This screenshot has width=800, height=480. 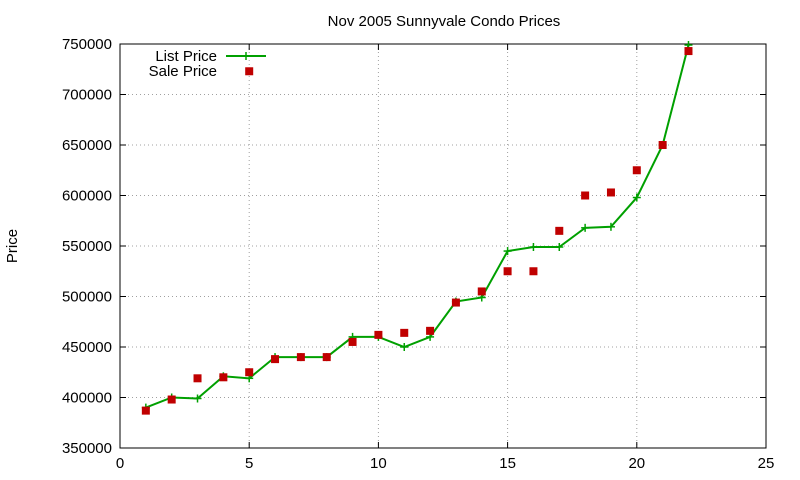 What do you see at coordinates (87, 44) in the screenshot?
I see `y-tick-label: 750000` at bounding box center [87, 44].